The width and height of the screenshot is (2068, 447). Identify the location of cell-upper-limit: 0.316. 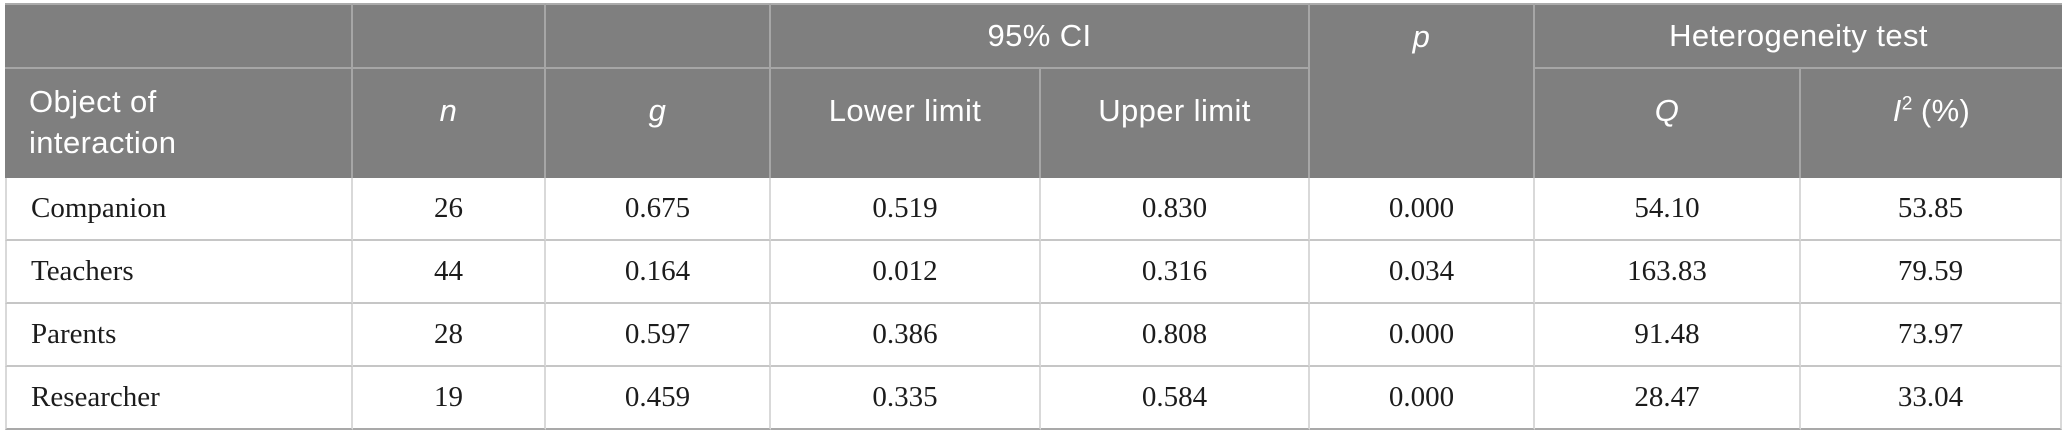
(1175, 272).